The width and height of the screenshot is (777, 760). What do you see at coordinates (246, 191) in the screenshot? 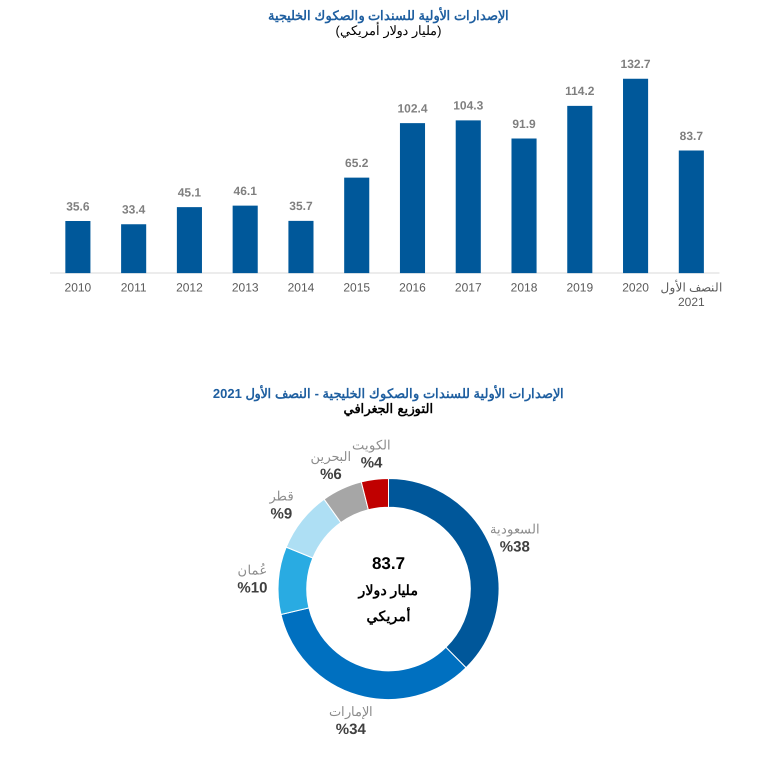
I see `data-label: 46.1` at bounding box center [246, 191].